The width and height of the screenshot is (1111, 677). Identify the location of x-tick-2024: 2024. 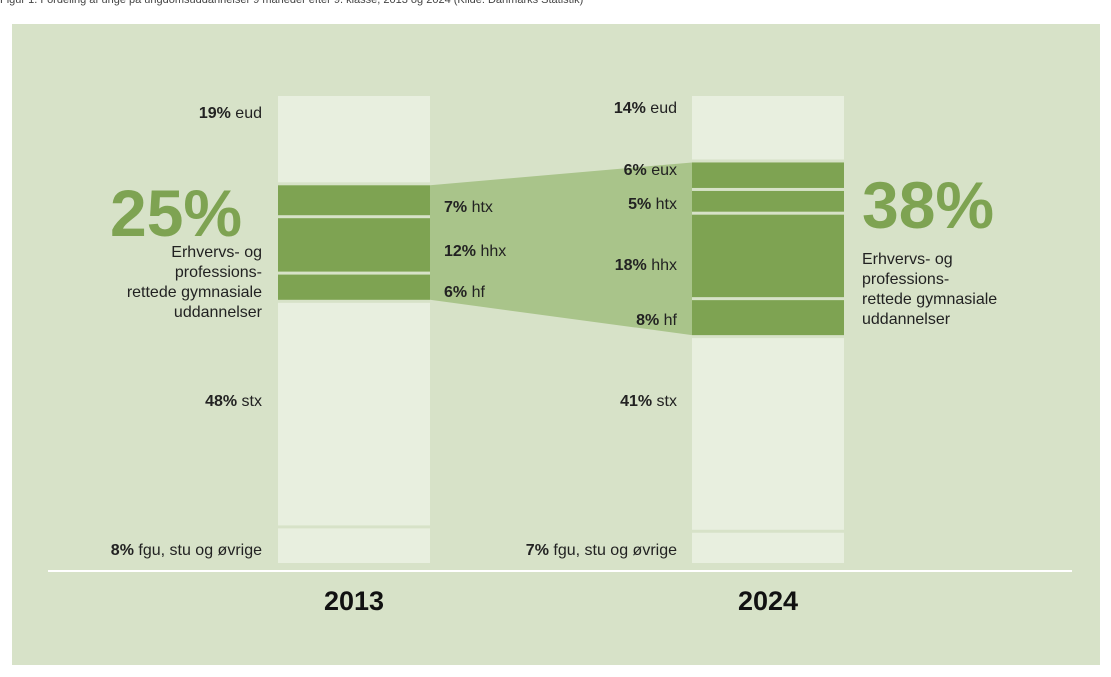
(768, 601).